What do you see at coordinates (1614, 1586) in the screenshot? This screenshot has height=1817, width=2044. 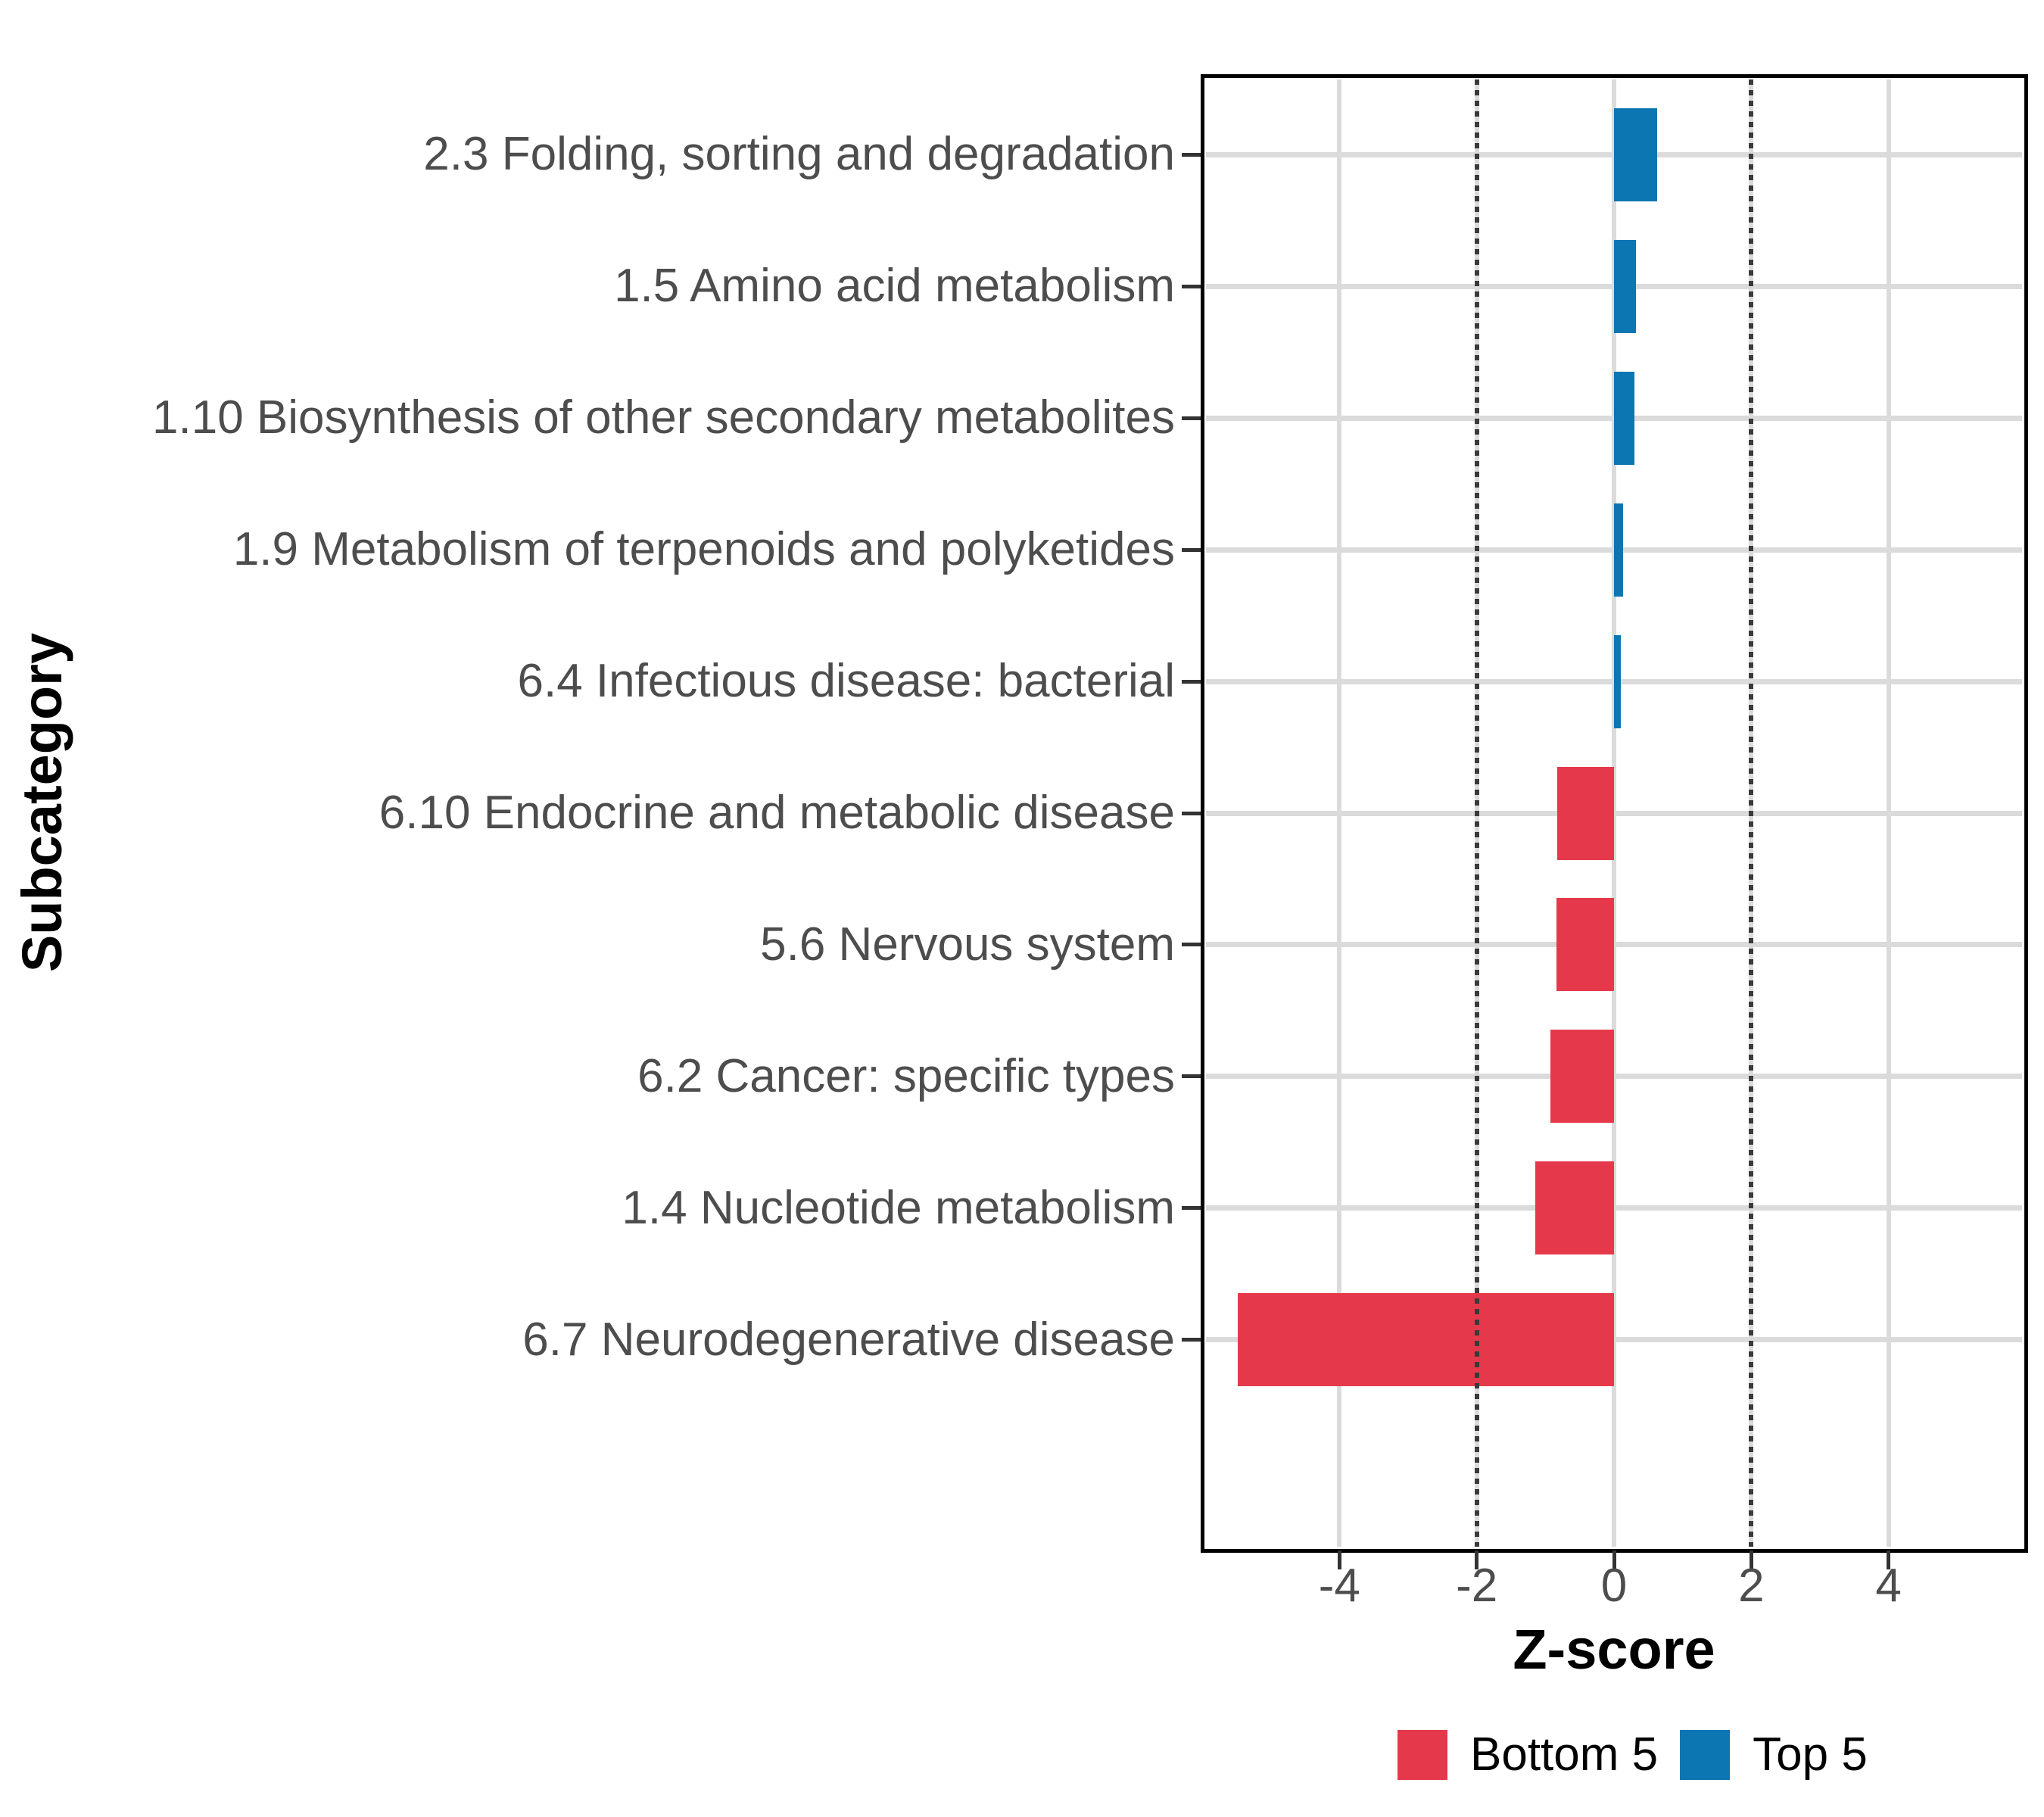 I see `x-tick-label: 0` at bounding box center [1614, 1586].